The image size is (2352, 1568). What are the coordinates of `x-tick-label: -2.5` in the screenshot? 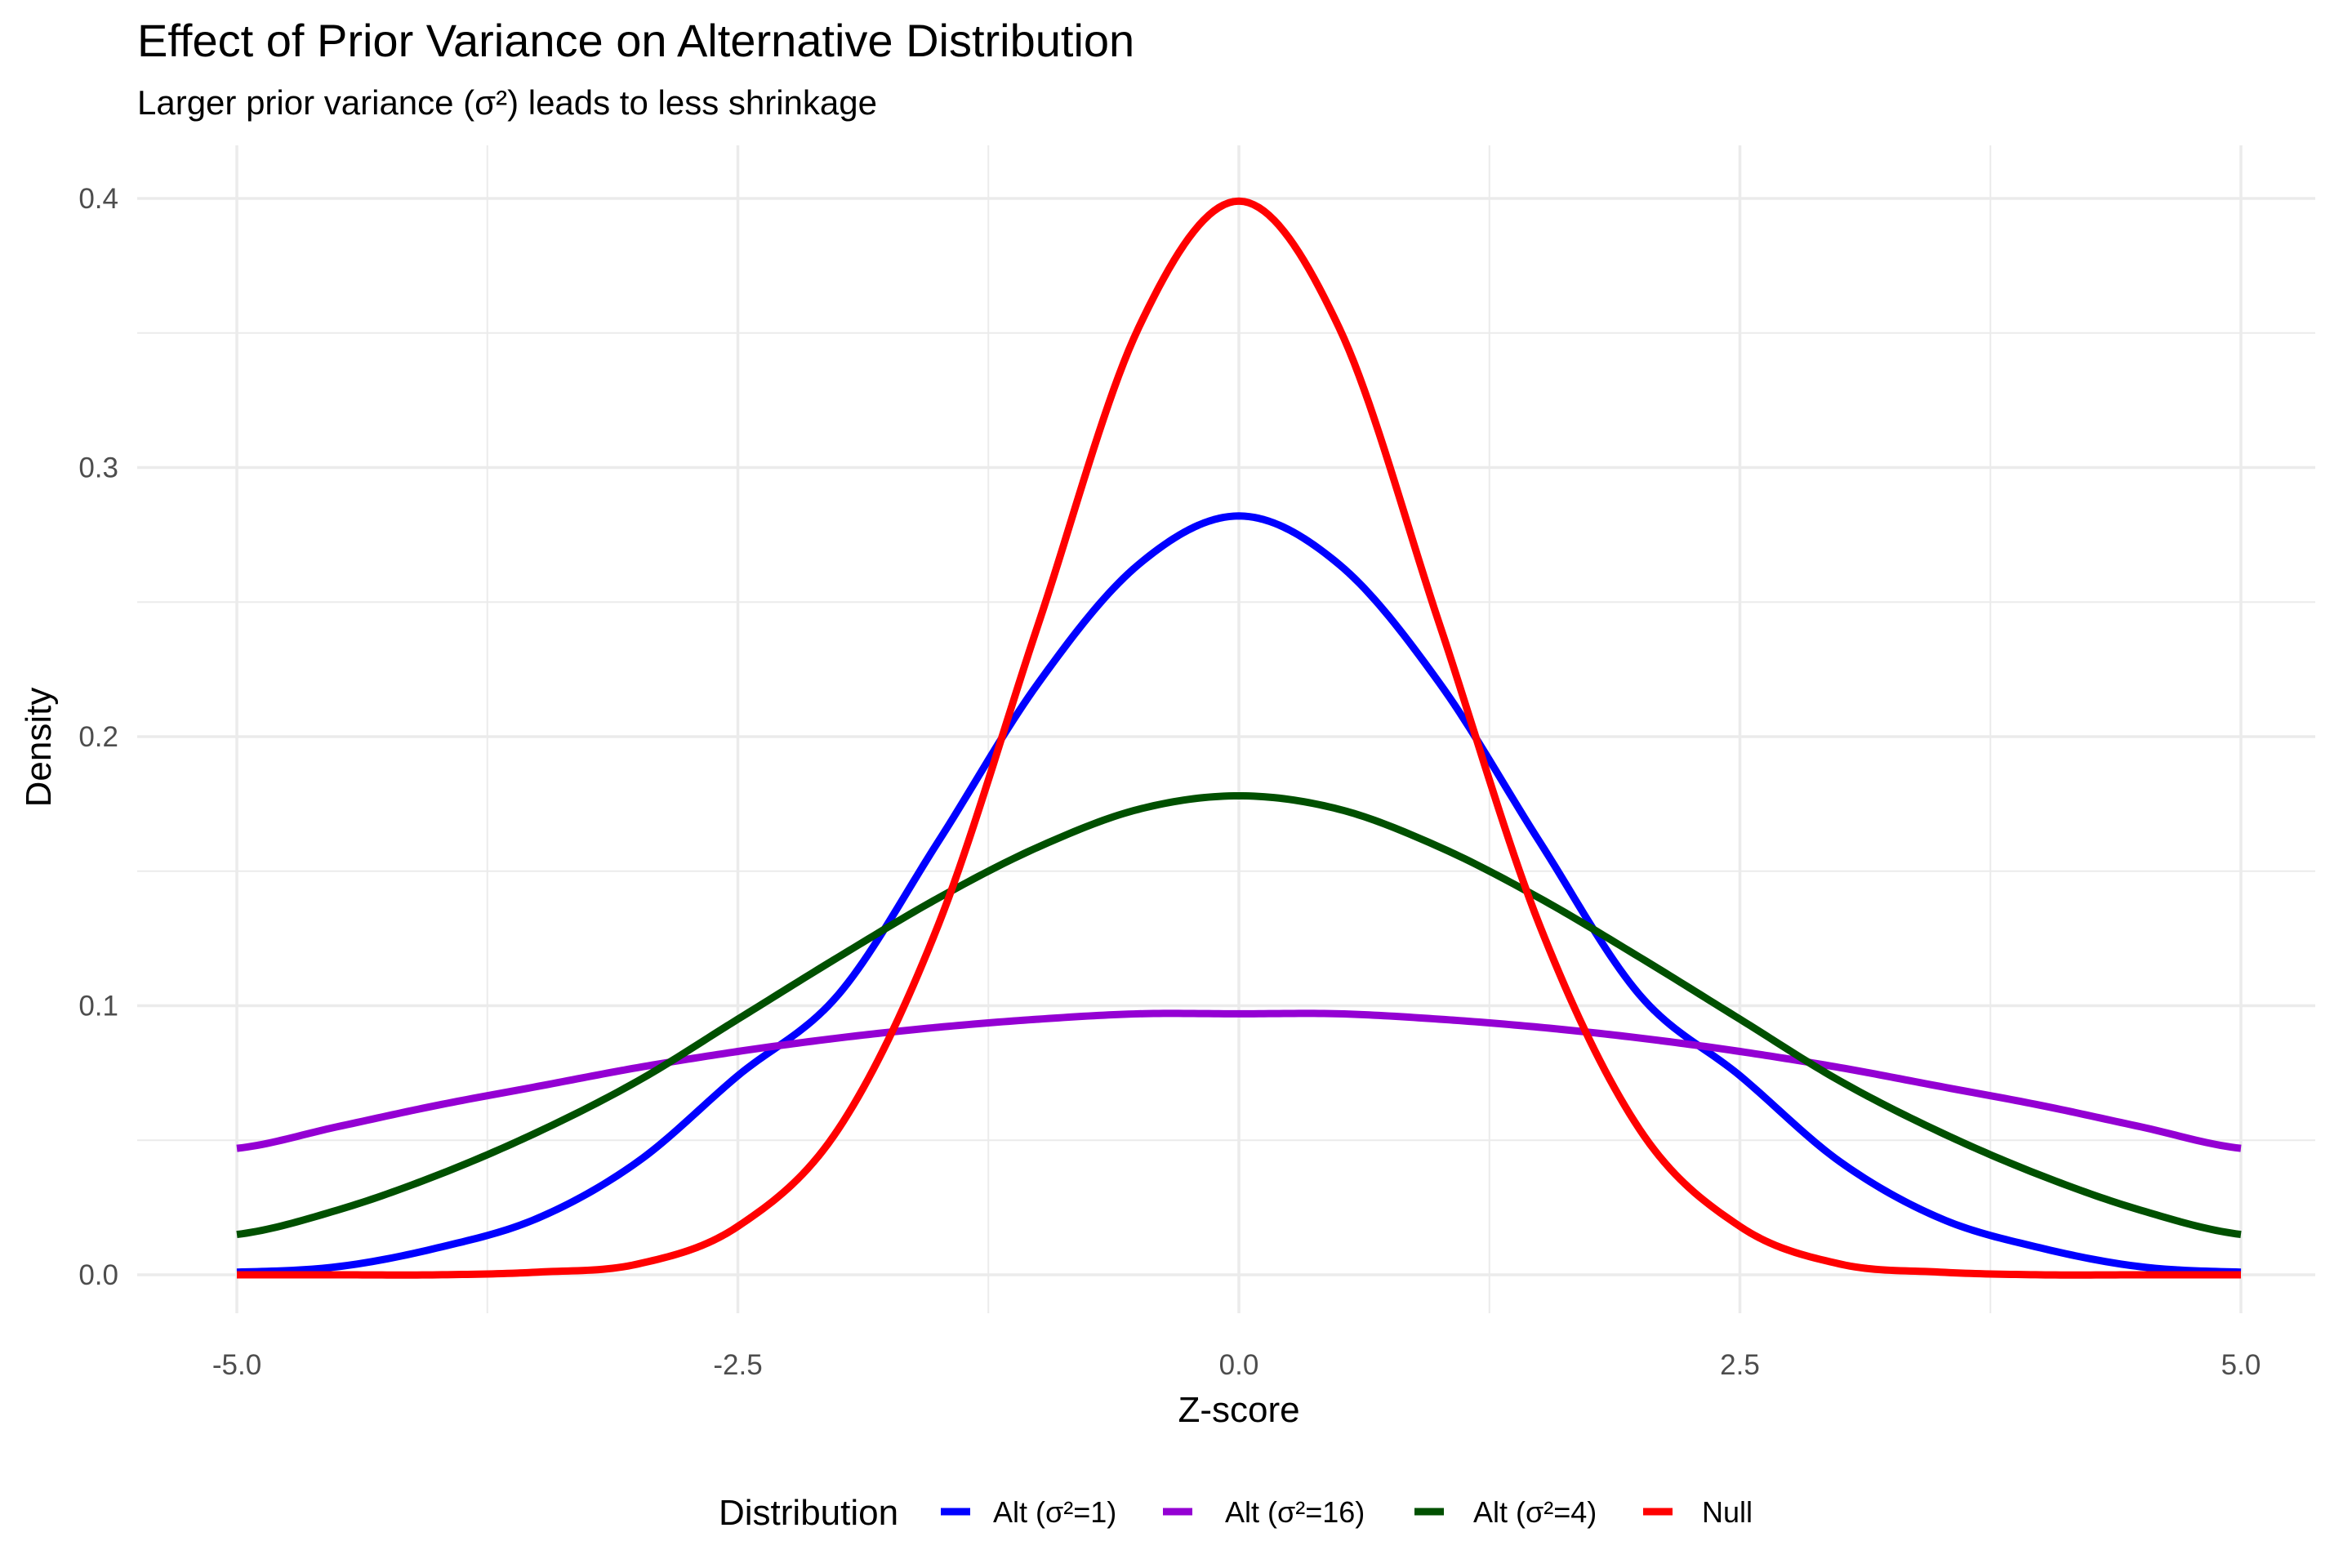 It's located at (737, 1365).